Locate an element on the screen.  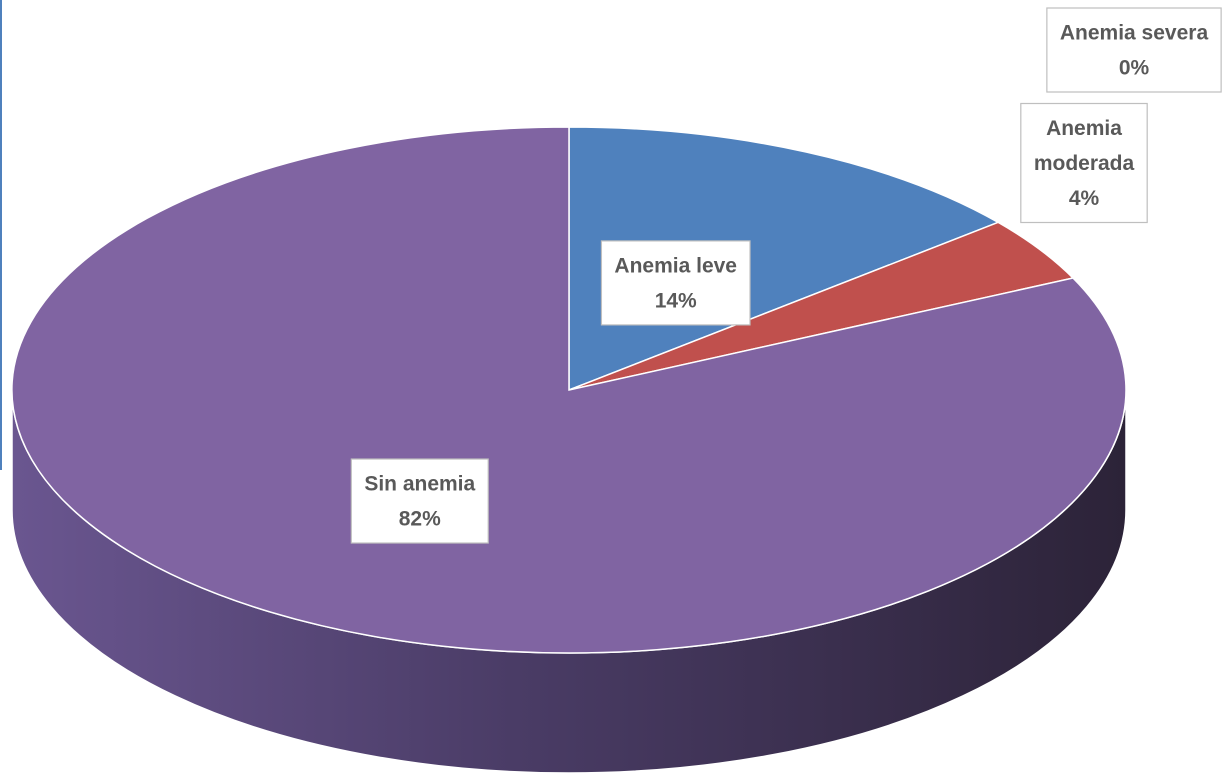
label-anemia-moderada: Anemia moderada 4% is located at coordinates (1084, 163).